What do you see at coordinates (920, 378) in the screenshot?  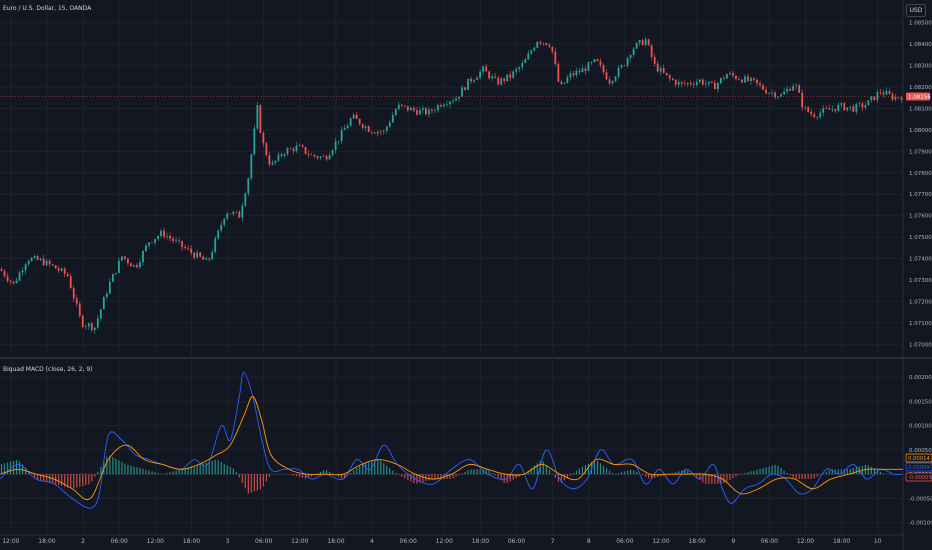 I see `indicator-tick-label: 0.00200` at bounding box center [920, 378].